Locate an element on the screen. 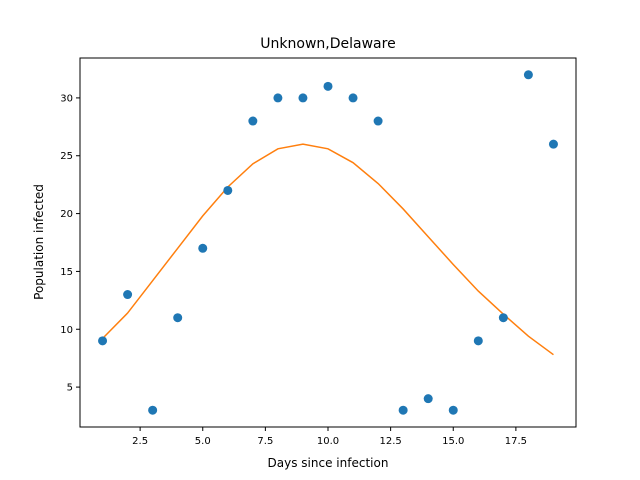 The height and width of the screenshot is (480, 640). y-tick-label: 10 is located at coordinates (66, 330).